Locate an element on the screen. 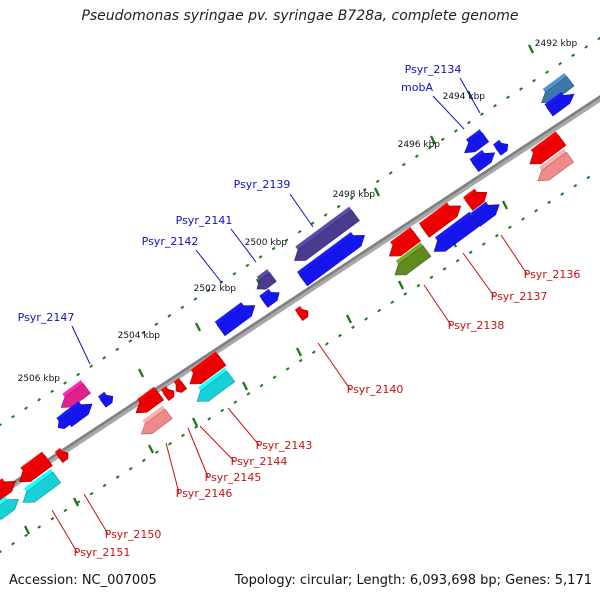 Image resolution: width=600 pixels, height=600 pixels. gene-mobA is located at coordinates (477, 141).